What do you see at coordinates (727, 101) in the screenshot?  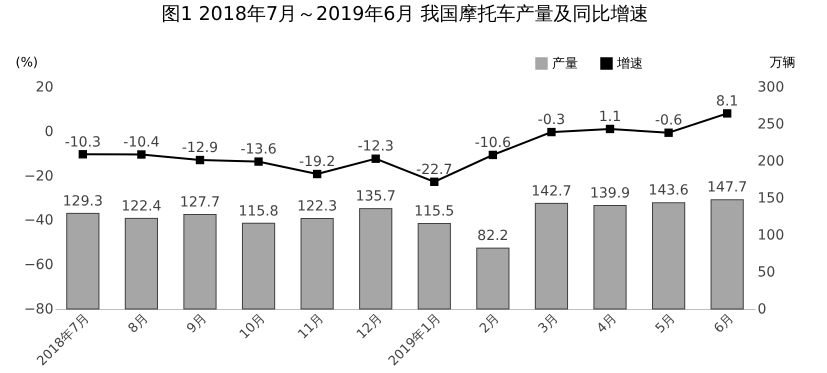 I see `data-label: 8.1` at bounding box center [727, 101].